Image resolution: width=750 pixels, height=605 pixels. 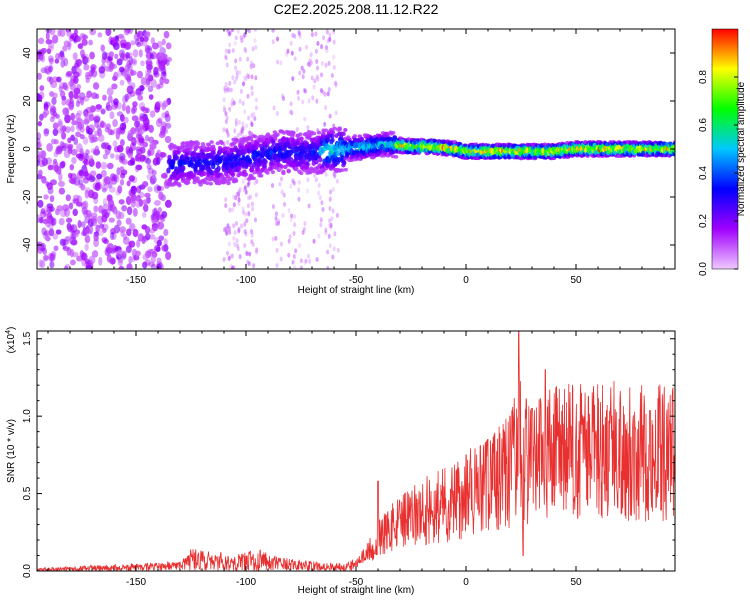 What do you see at coordinates (576, 280) in the screenshot?
I see `x-tick-label: 50` at bounding box center [576, 280].